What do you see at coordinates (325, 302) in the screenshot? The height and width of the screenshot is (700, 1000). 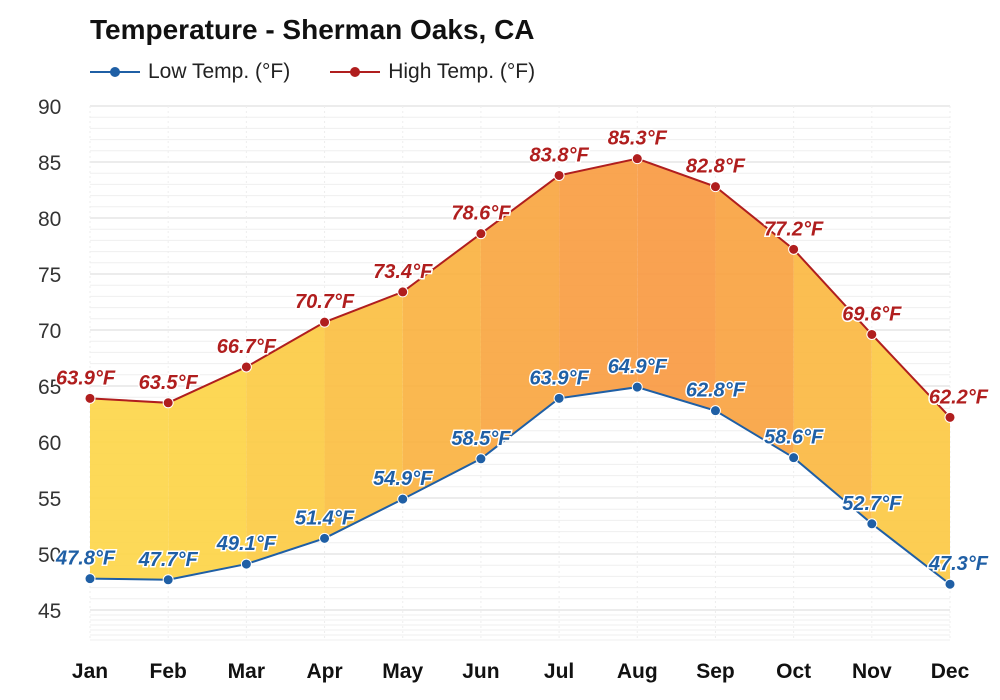 I see `high-temp-label: 70.7°F` at bounding box center [325, 302].